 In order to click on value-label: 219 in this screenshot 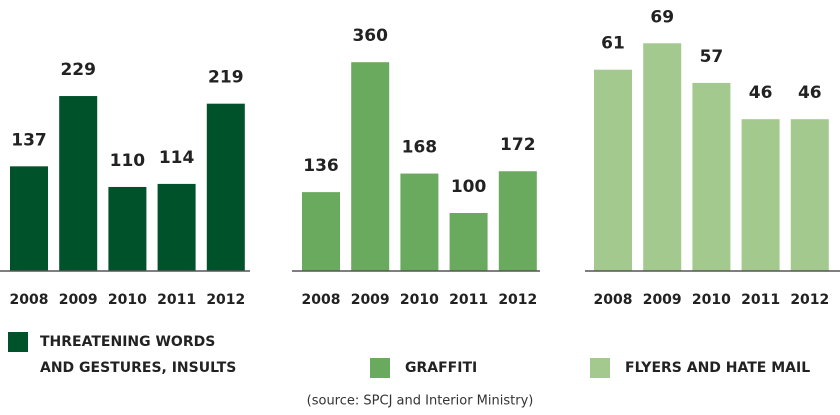, I will do `click(226, 78)`.